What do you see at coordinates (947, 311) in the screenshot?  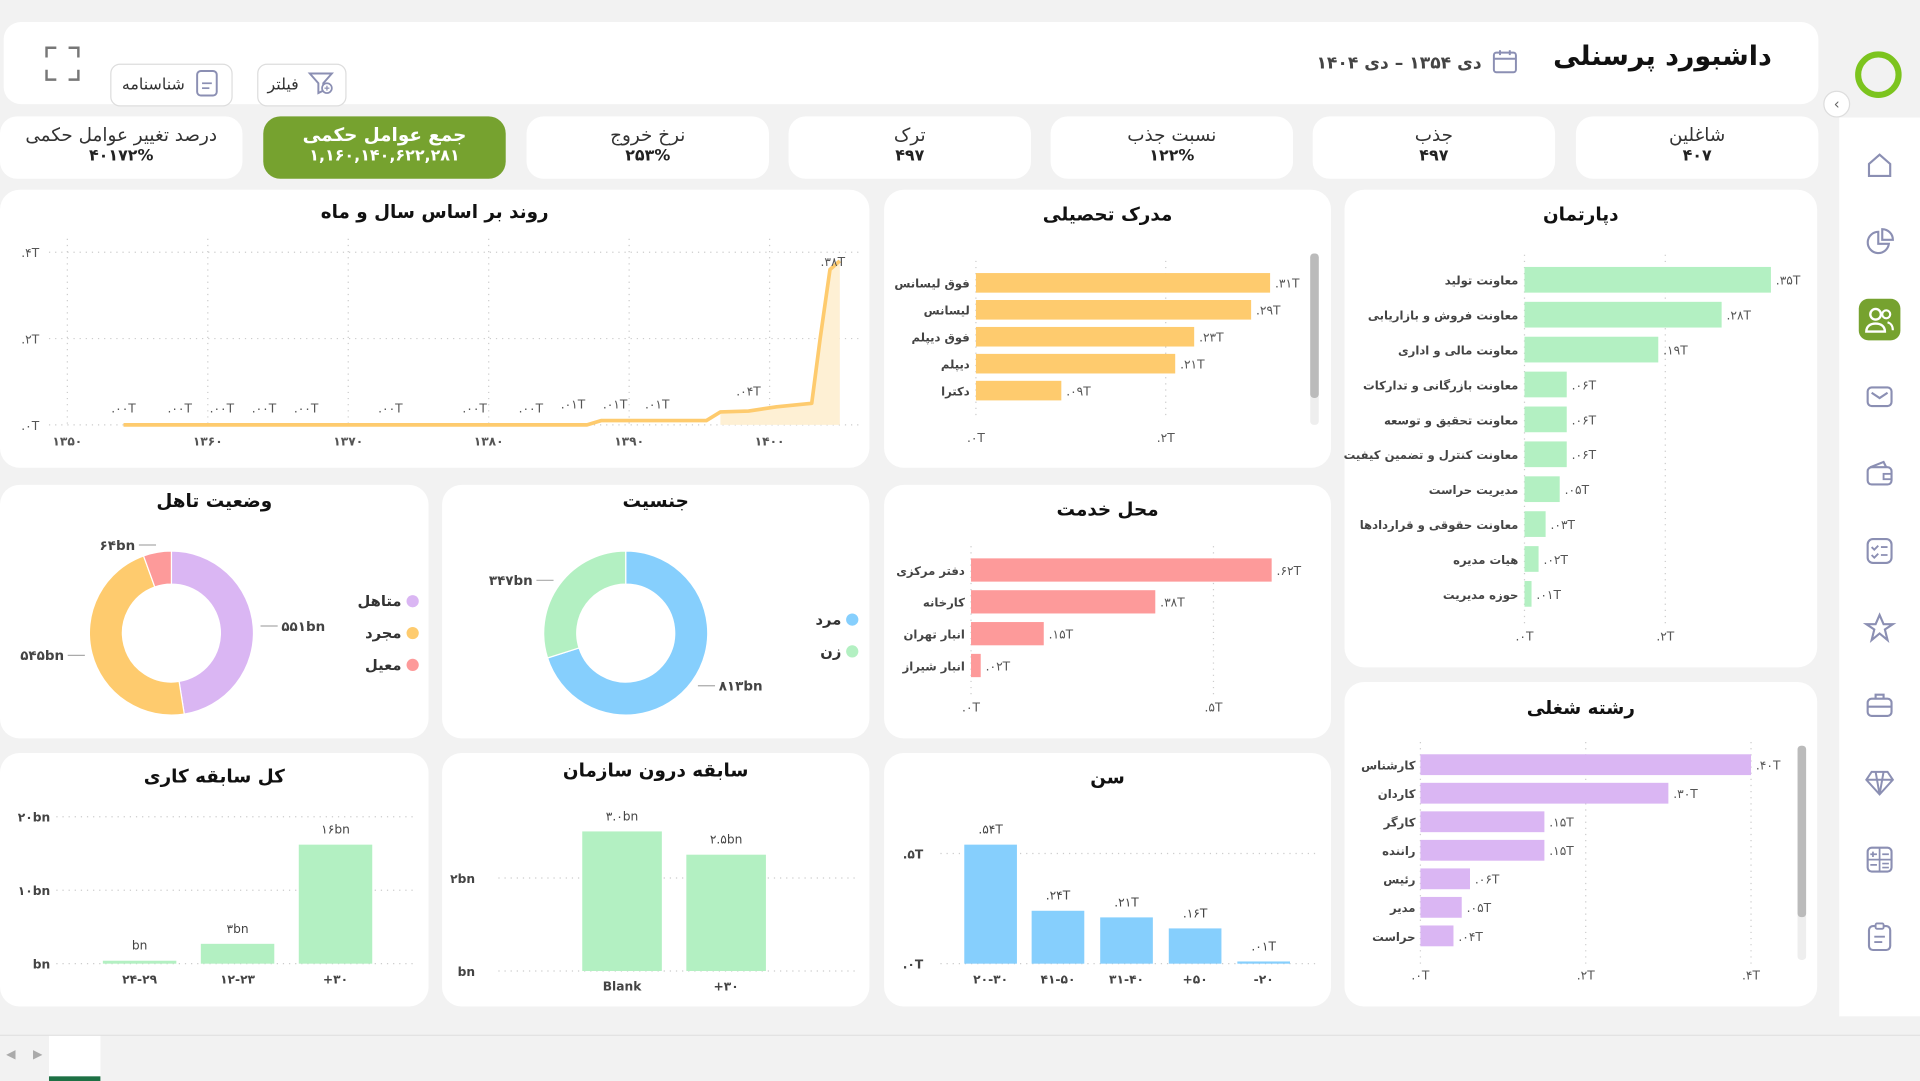 I see `category-label: لیسانس` at bounding box center [947, 311].